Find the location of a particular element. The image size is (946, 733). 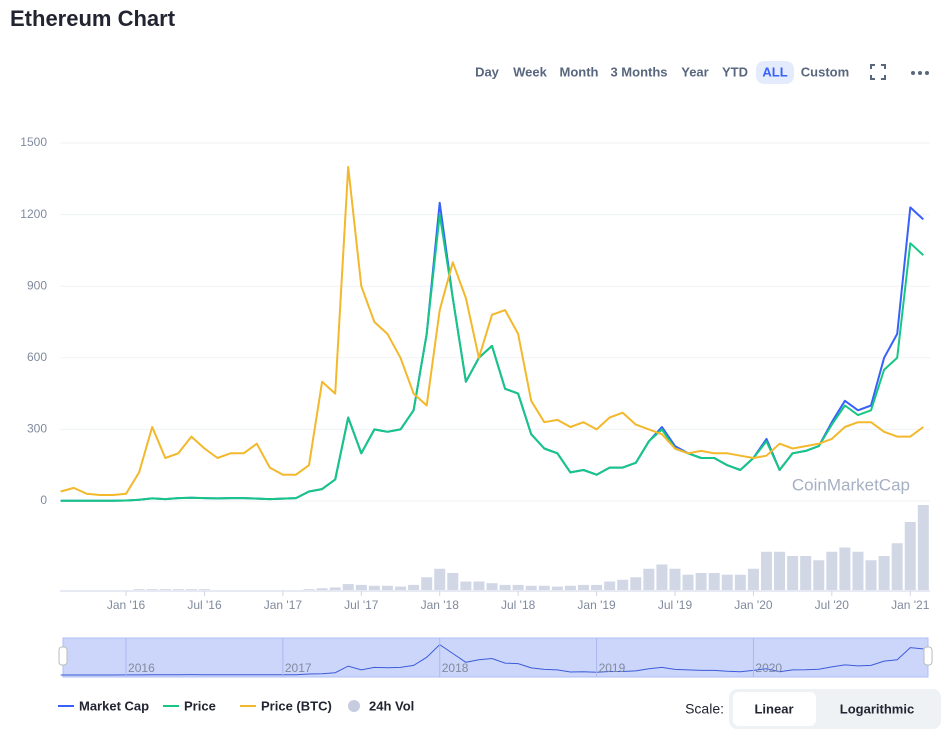

range-button: Custom is located at coordinates (825, 71).